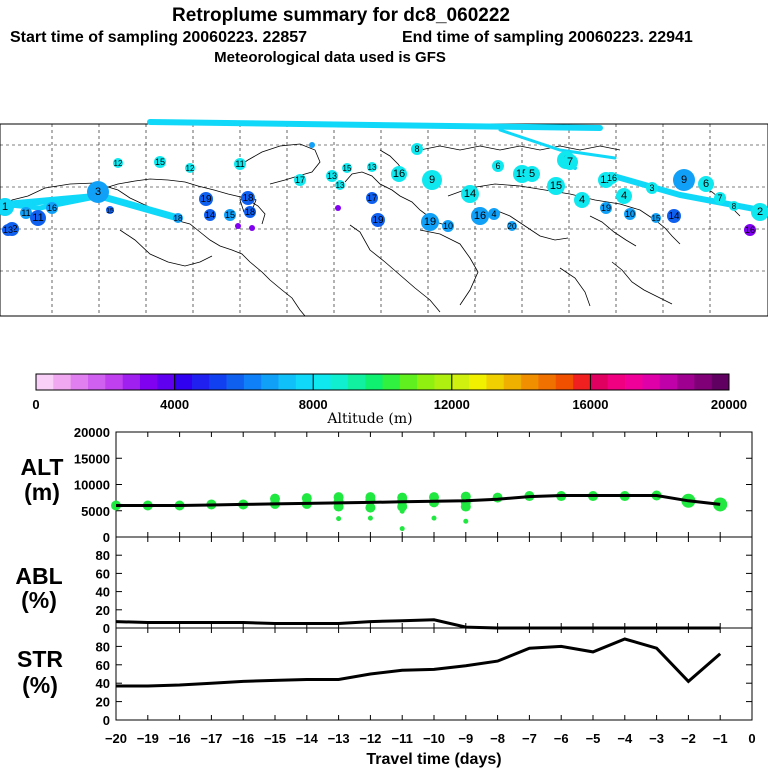  I want to click on y-tick-label: 20000, so click(92, 432).